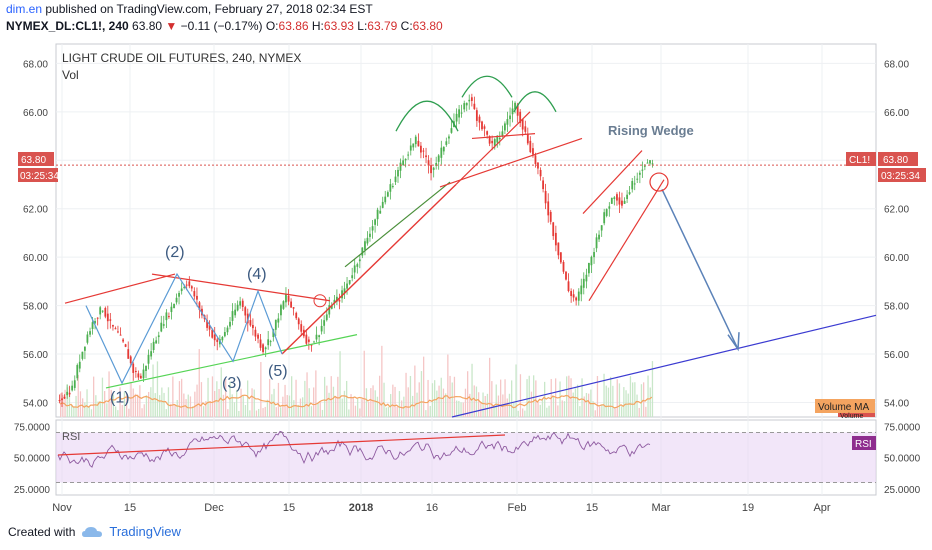  What do you see at coordinates (432, 508) in the screenshot?
I see `time-axis-label: 16` at bounding box center [432, 508].